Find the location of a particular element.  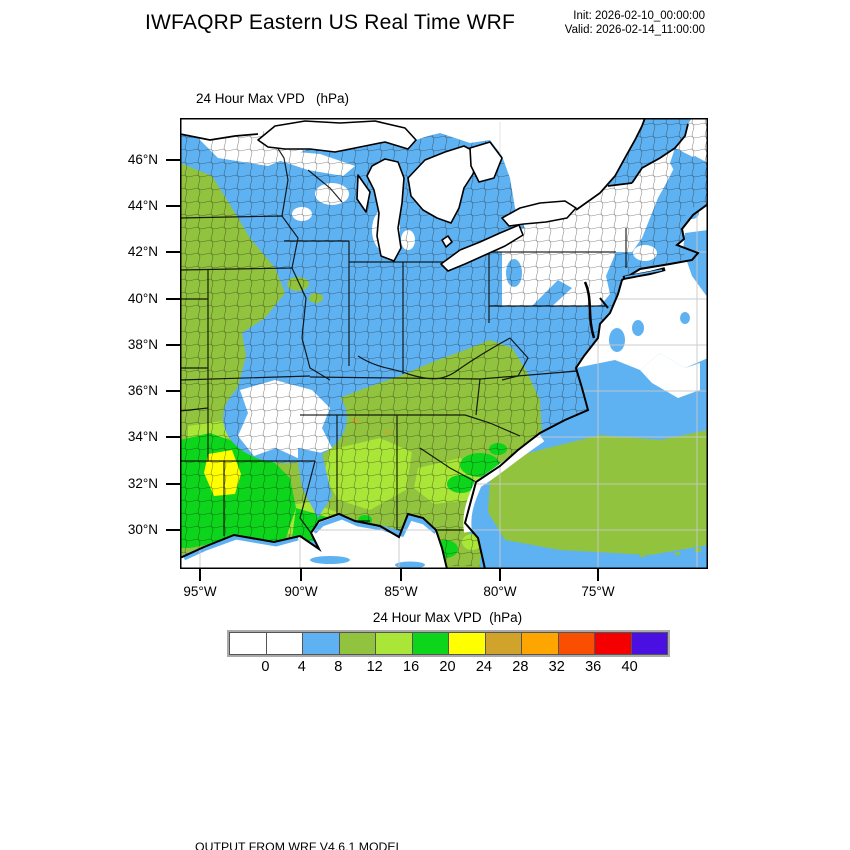

y-tick-label: 34°N is located at coordinates (142, 436).